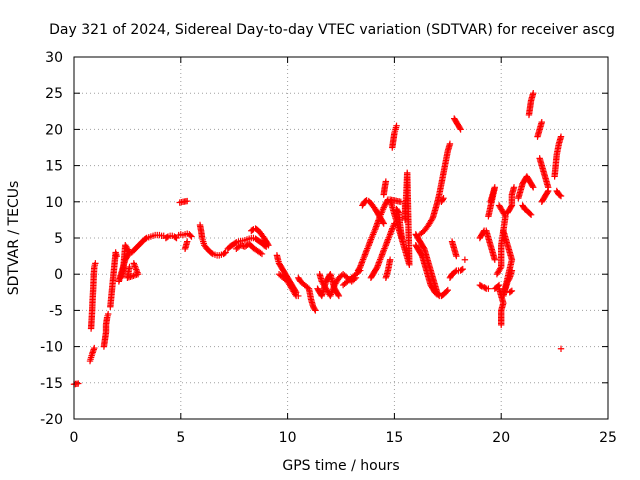 Image resolution: width=640 pixels, height=480 pixels. I want to click on y-tick-label: 15, so click(54, 167).